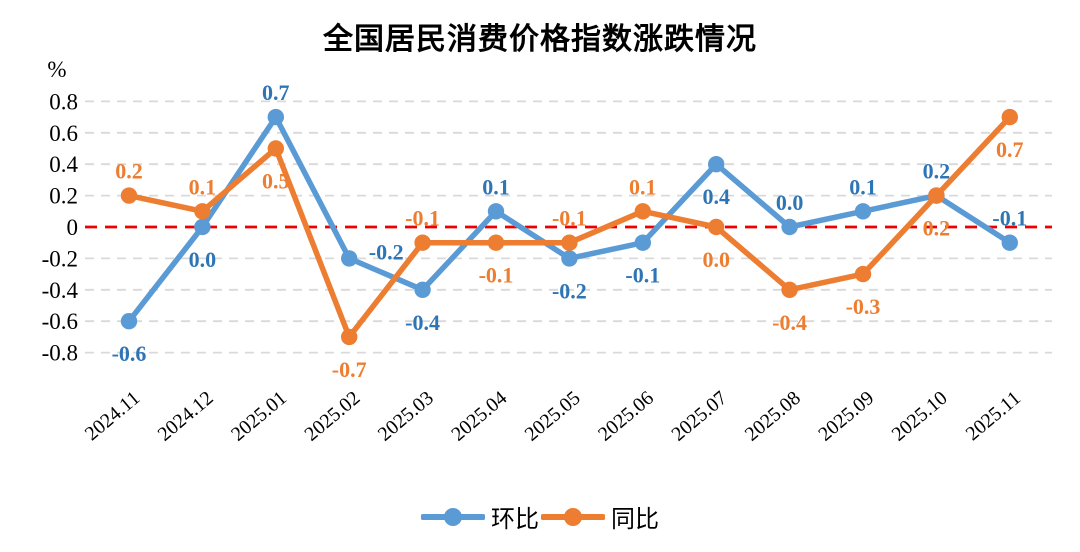 This screenshot has width=1080, height=552. I want to click on yoy-data-label: -0.7, so click(349, 369).